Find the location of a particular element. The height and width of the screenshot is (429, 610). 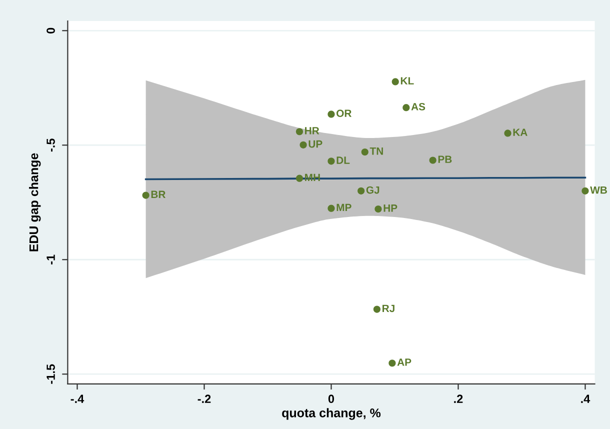

y-axis-title: EDU gap change is located at coordinates (35, 202).